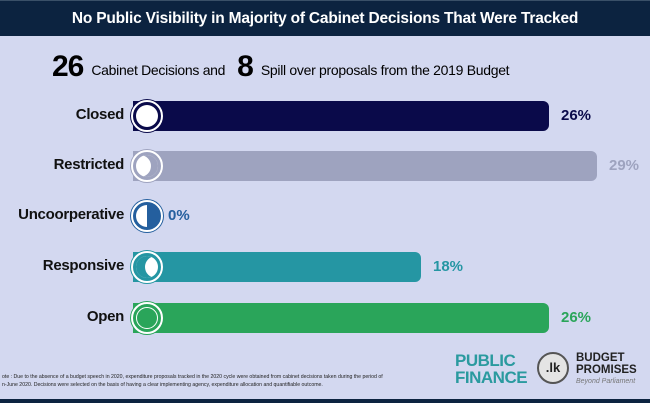 Image resolution: width=650 pixels, height=403 pixels. I want to click on lk-logo: .lk, so click(553, 368).